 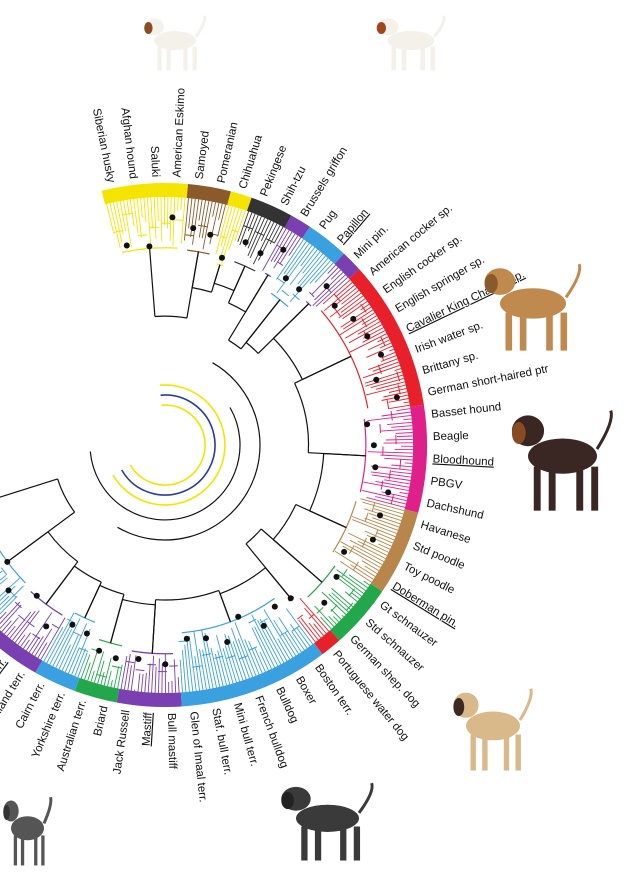 I want to click on breed-label: Saluki, so click(x=154, y=162).